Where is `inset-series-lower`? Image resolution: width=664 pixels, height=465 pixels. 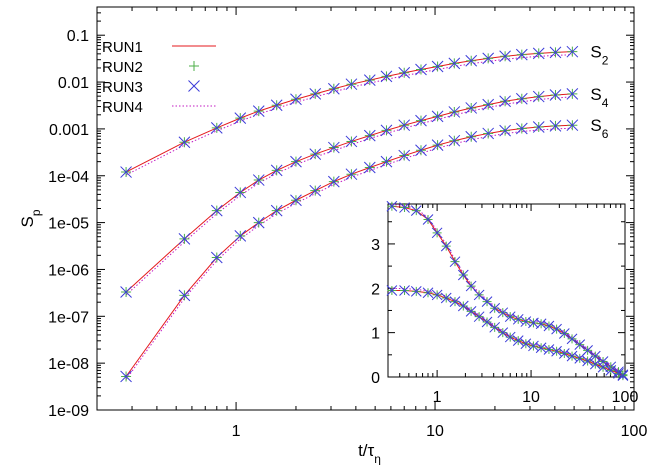
inset-series-lower is located at coordinates (507, 333).